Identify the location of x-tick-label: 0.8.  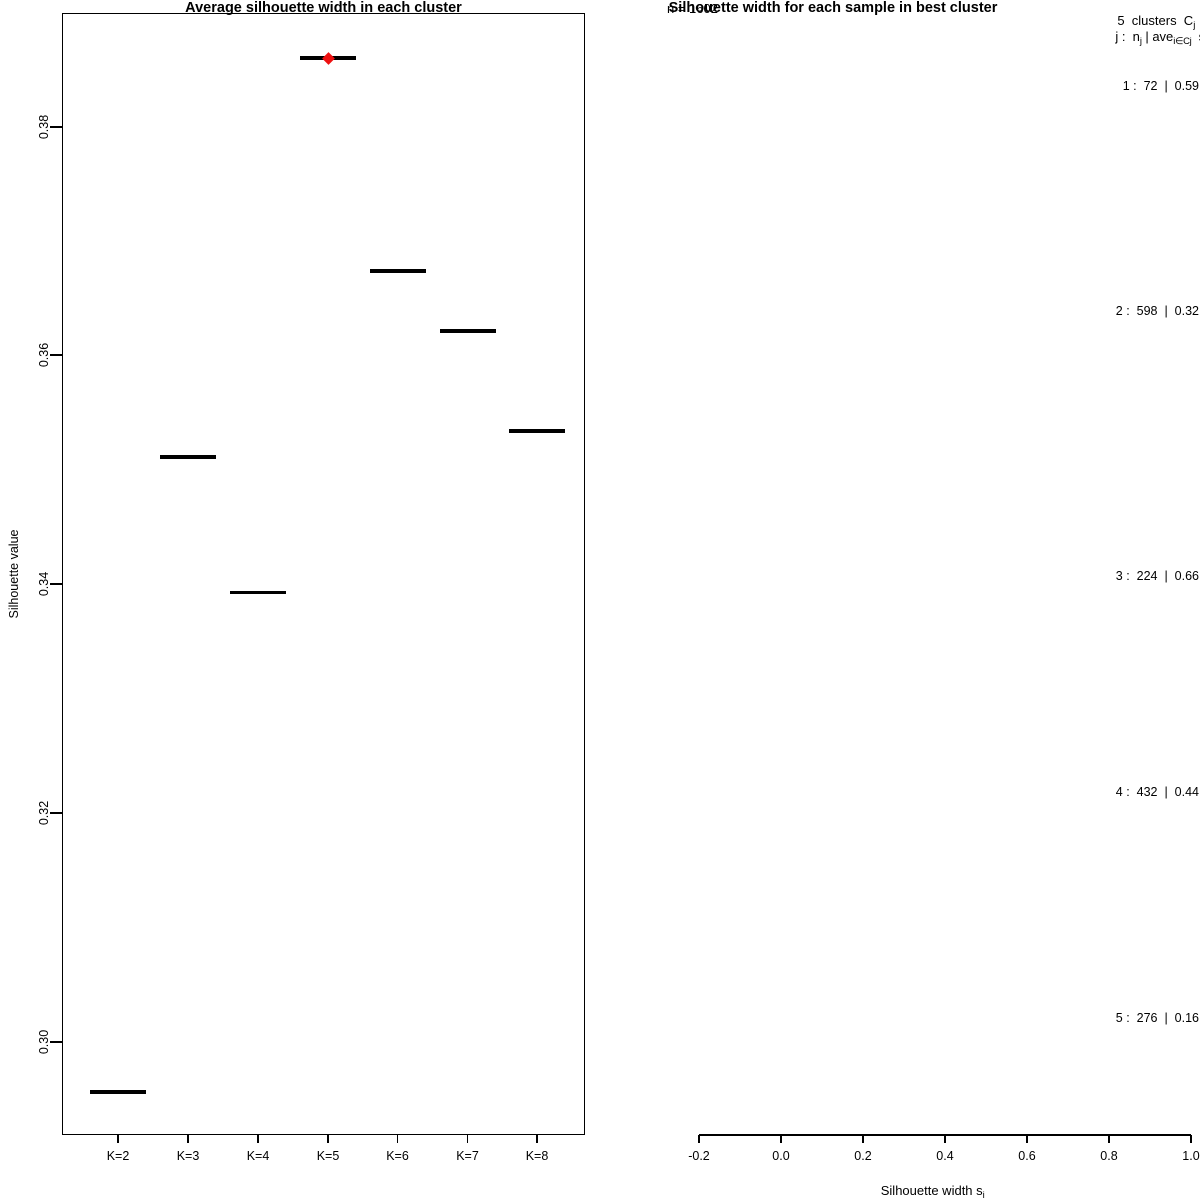
(1109, 1156).